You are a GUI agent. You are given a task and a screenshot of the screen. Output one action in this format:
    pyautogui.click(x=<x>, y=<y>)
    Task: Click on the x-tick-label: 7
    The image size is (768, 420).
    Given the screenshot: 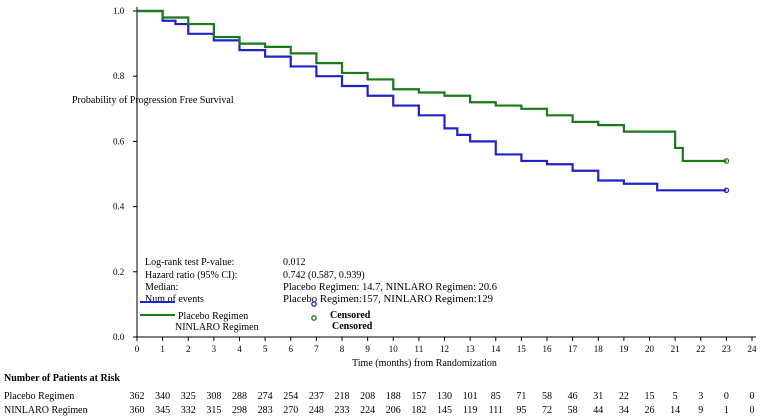 What is the action you would take?
    pyautogui.click(x=316, y=349)
    